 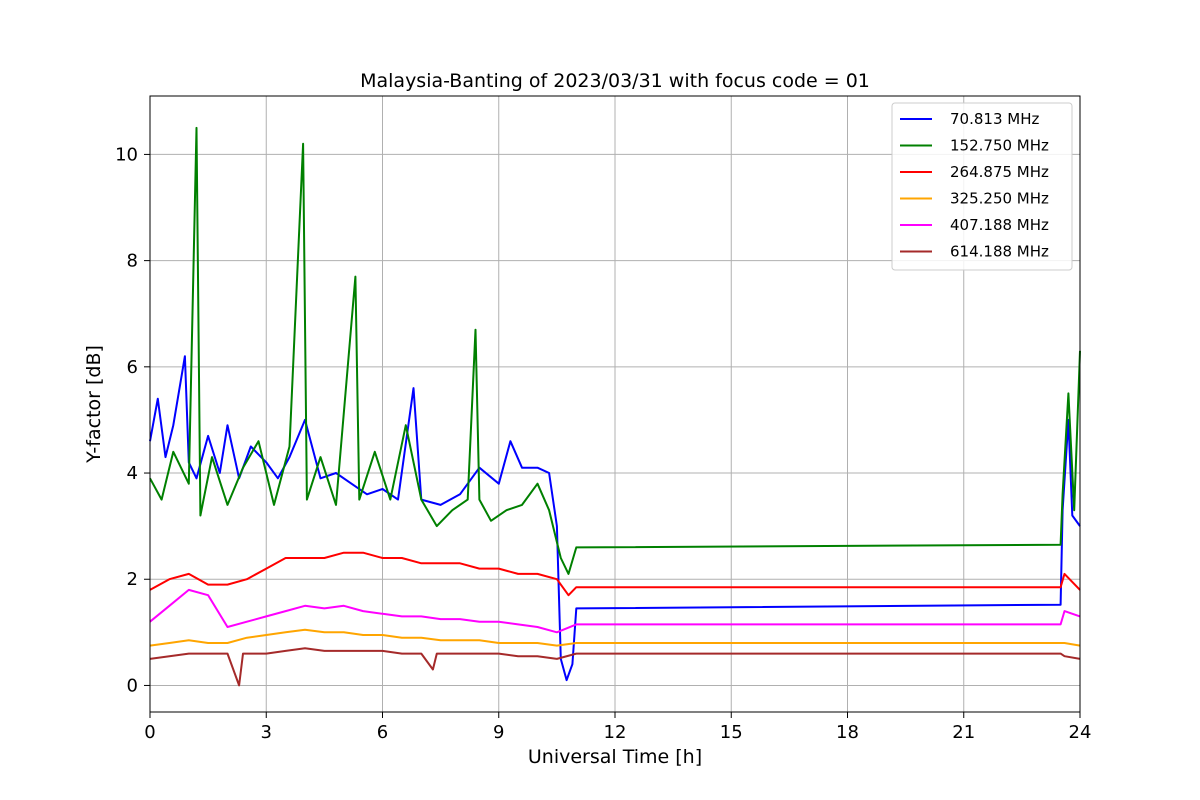 I want to click on x-tick-label: 9, so click(x=498, y=732).